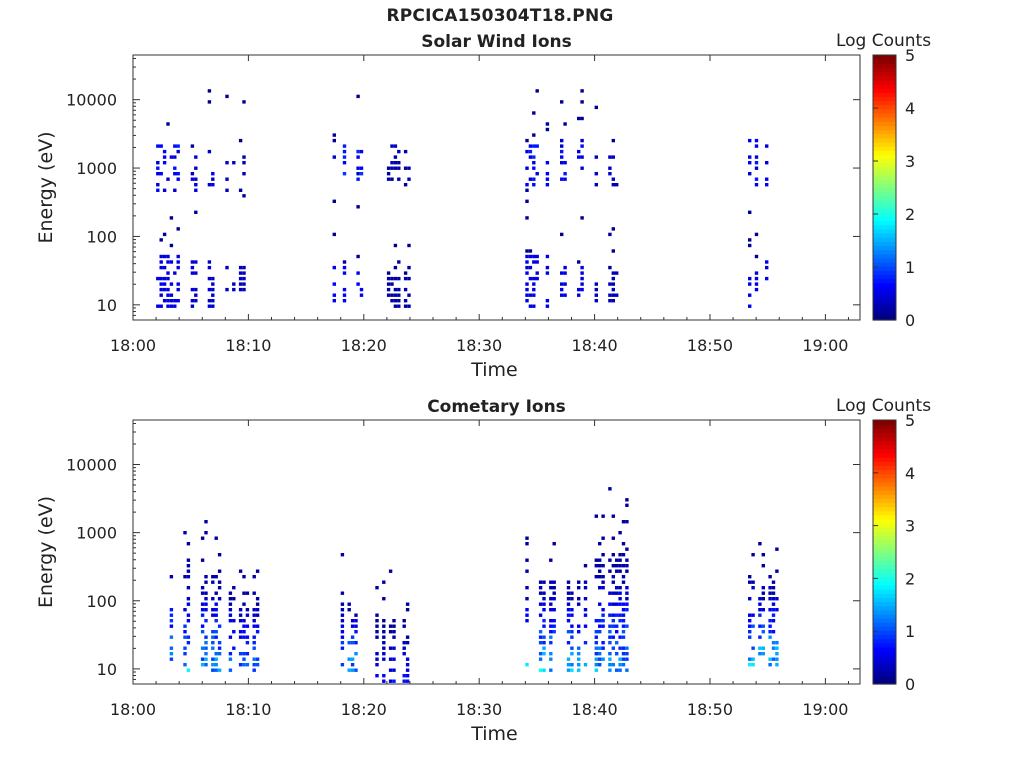 The width and height of the screenshot is (1024, 768). What do you see at coordinates (248, 709) in the screenshot?
I see `x-tick-label: 18:10` at bounding box center [248, 709].